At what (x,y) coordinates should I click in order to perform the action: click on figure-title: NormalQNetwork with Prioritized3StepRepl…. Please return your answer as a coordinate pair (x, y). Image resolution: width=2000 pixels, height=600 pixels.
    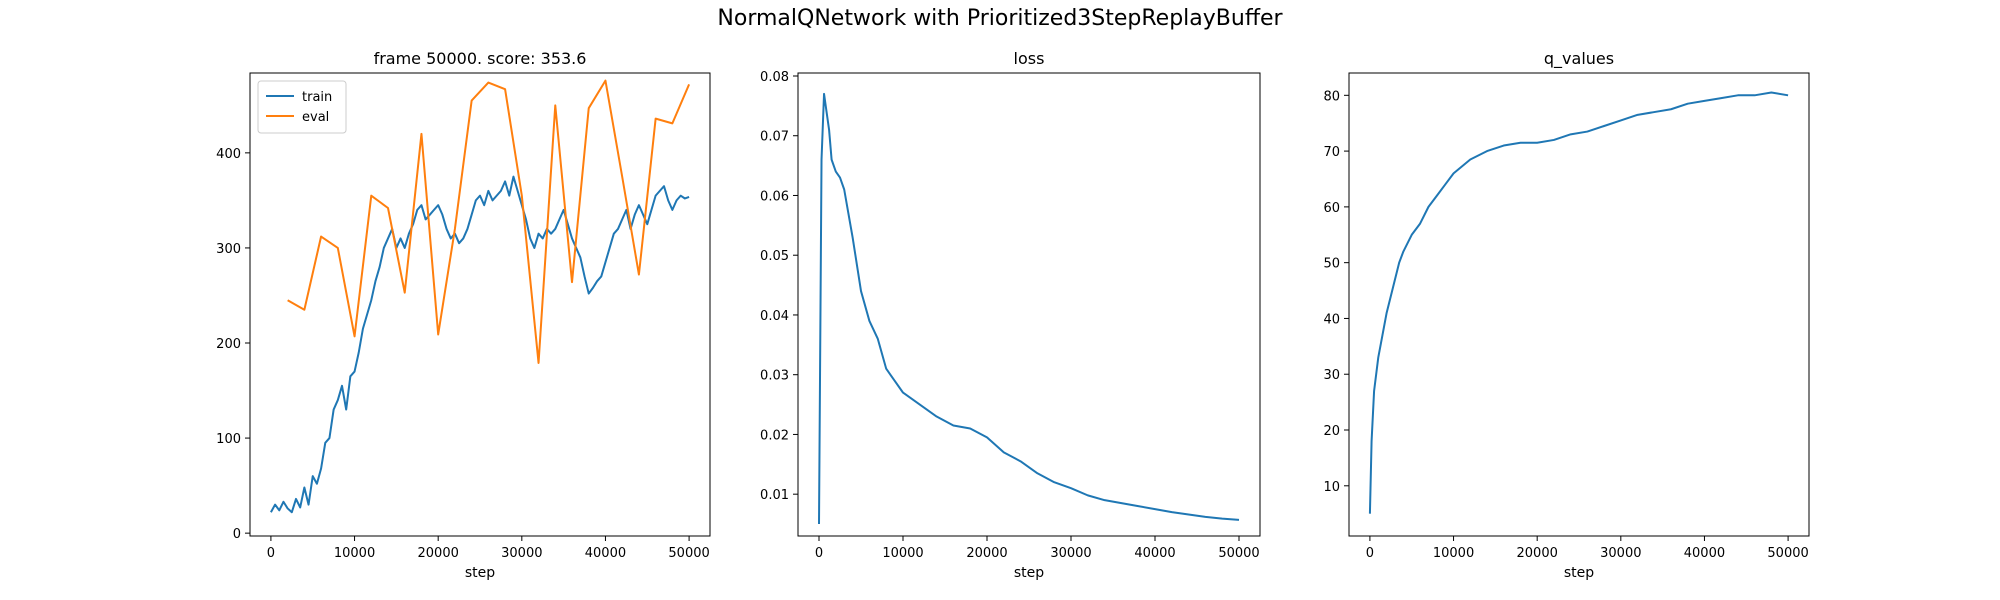
    Looking at the image, I should click on (1000, 18).